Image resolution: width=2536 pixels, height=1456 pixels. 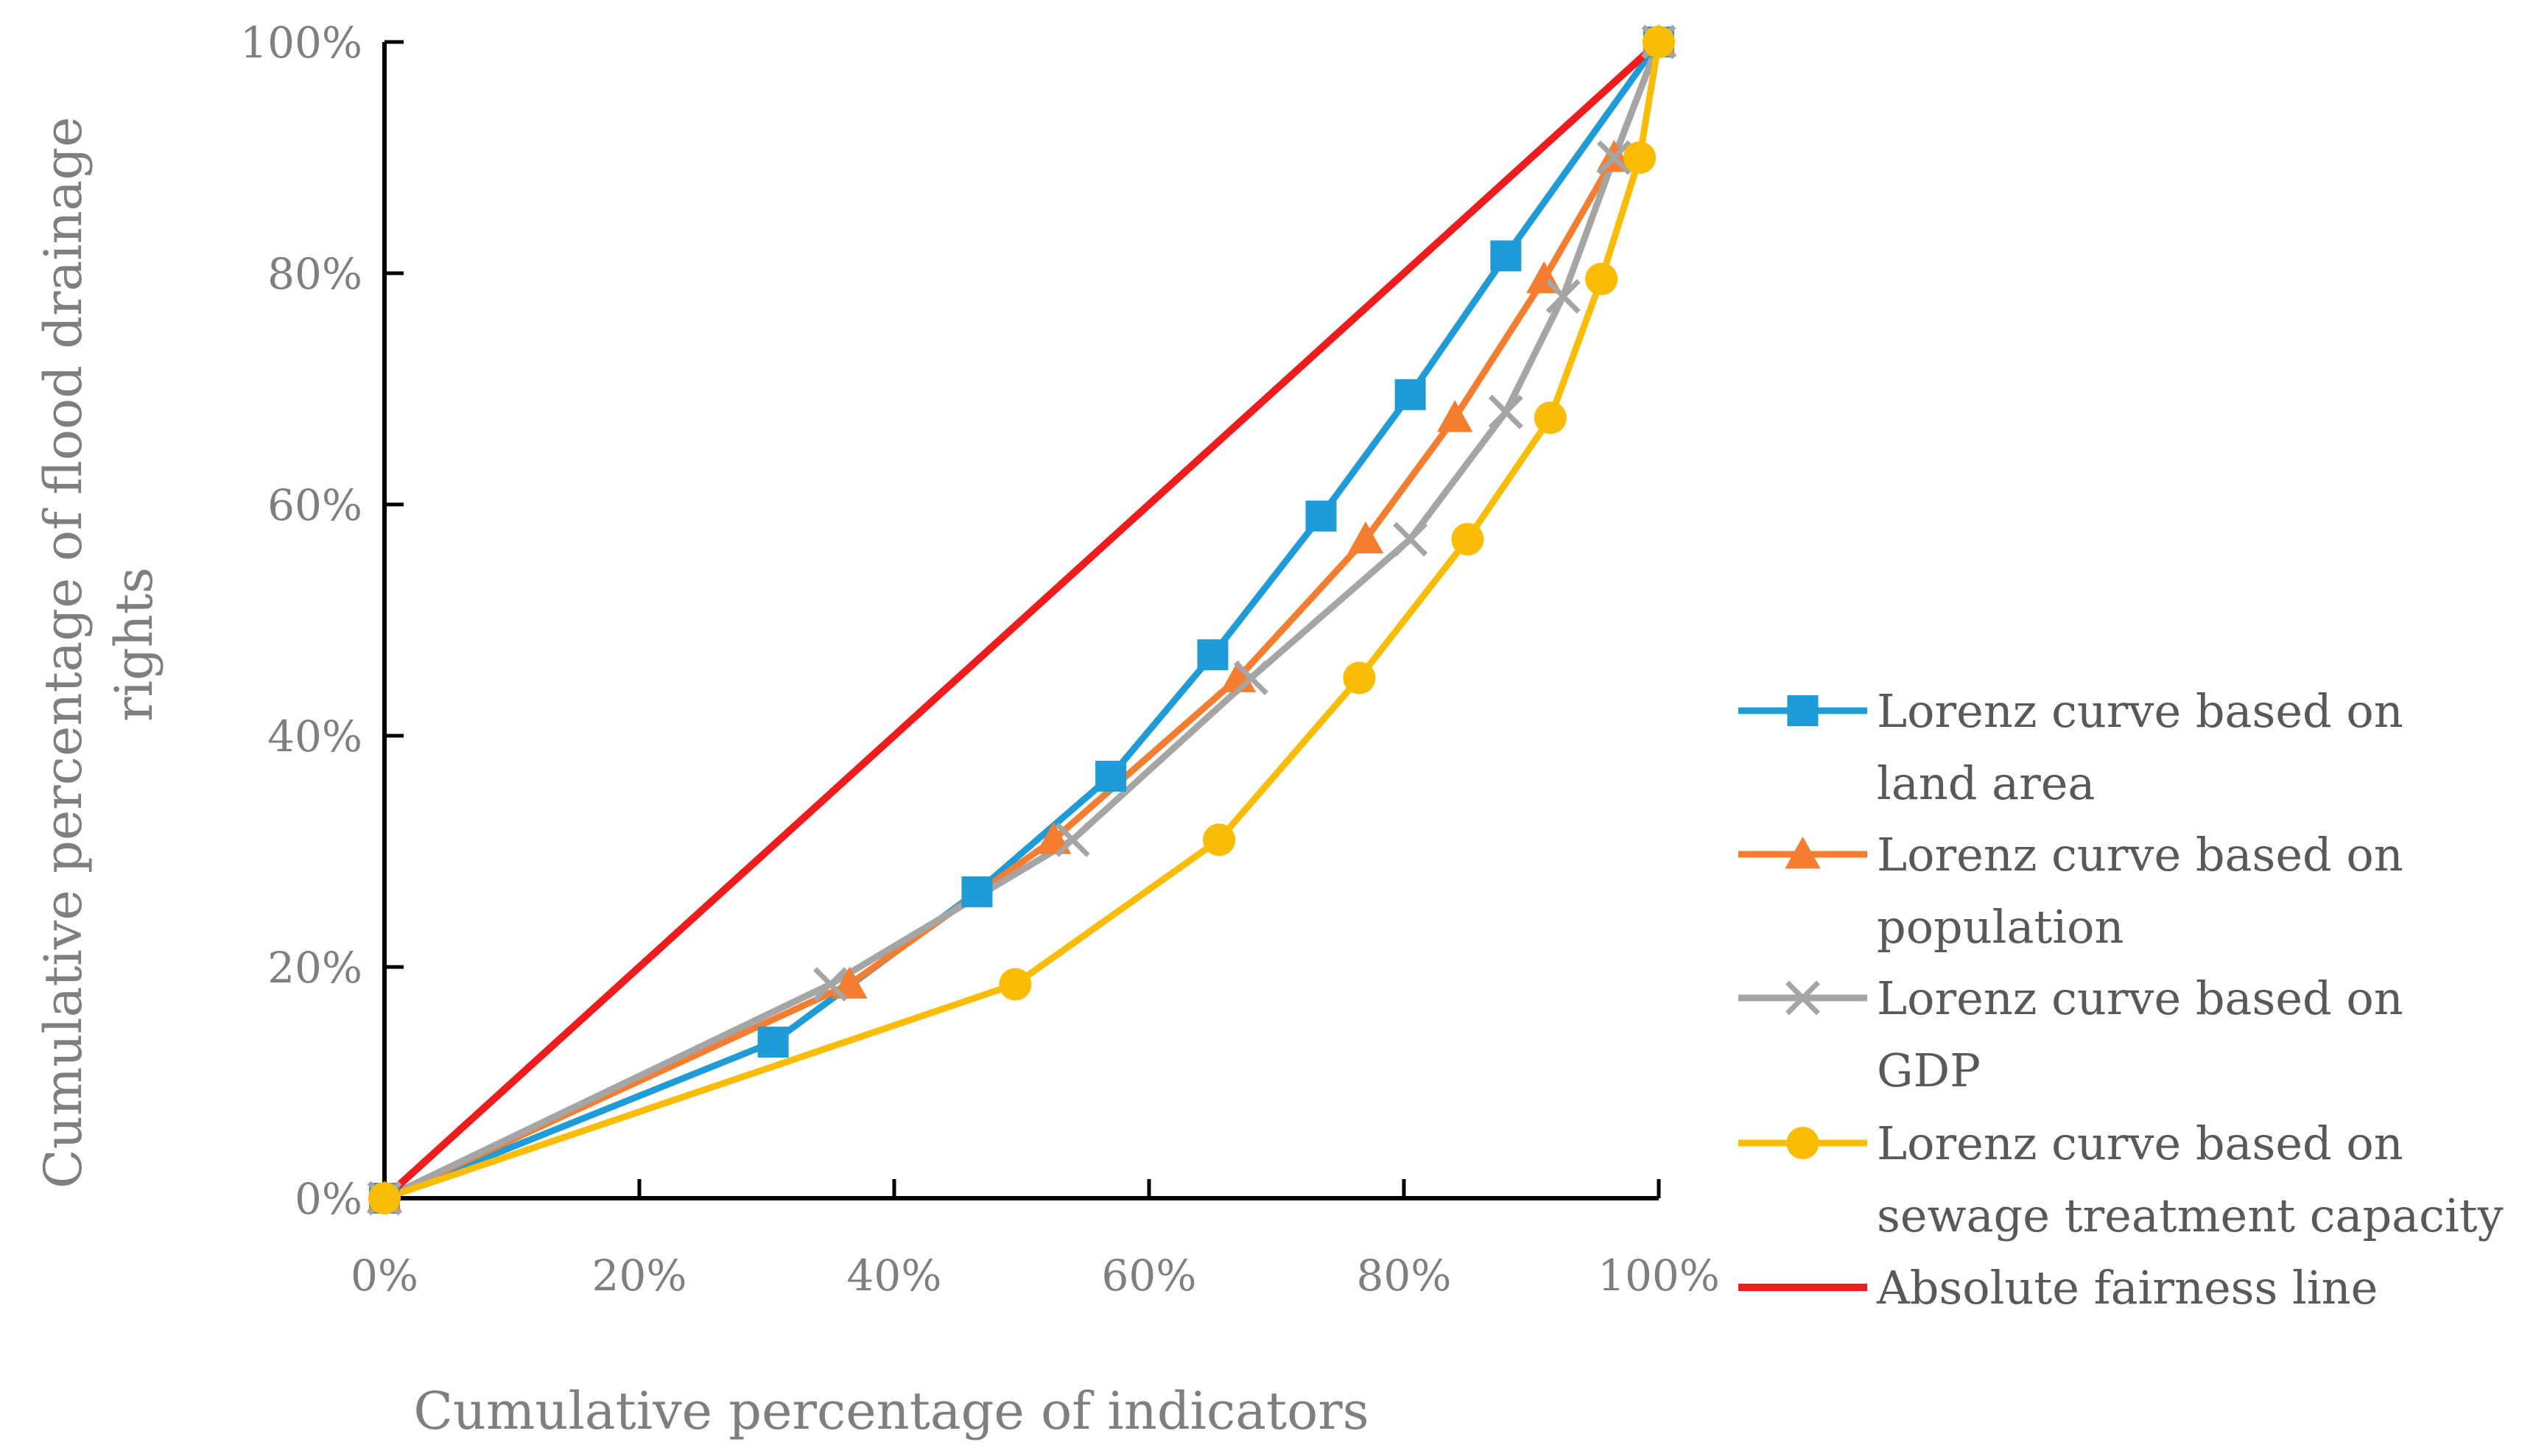 I want to click on x-tick-labels: 0% 20% 40% 60% 80% 100%, so click(x=1035, y=1276).